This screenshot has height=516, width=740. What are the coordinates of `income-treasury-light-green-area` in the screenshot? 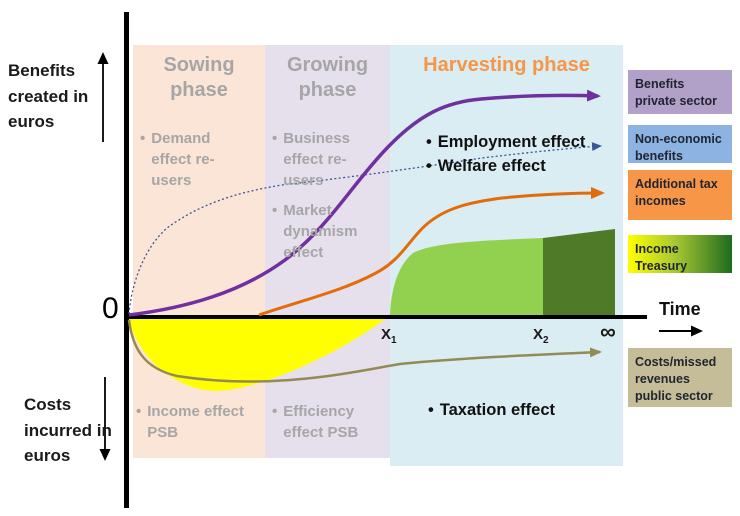 It's located at (466, 276).